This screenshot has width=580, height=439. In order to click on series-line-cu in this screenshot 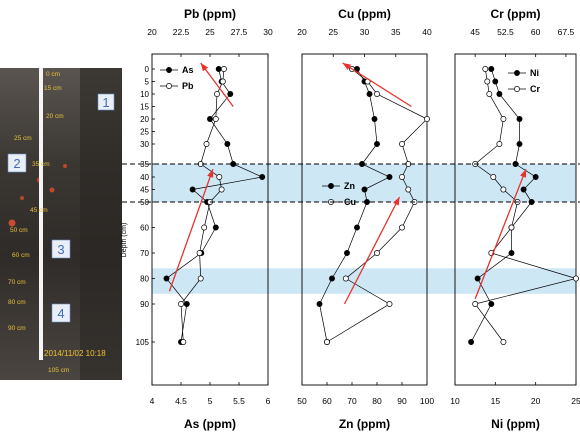, I will do `click(377, 205)`.